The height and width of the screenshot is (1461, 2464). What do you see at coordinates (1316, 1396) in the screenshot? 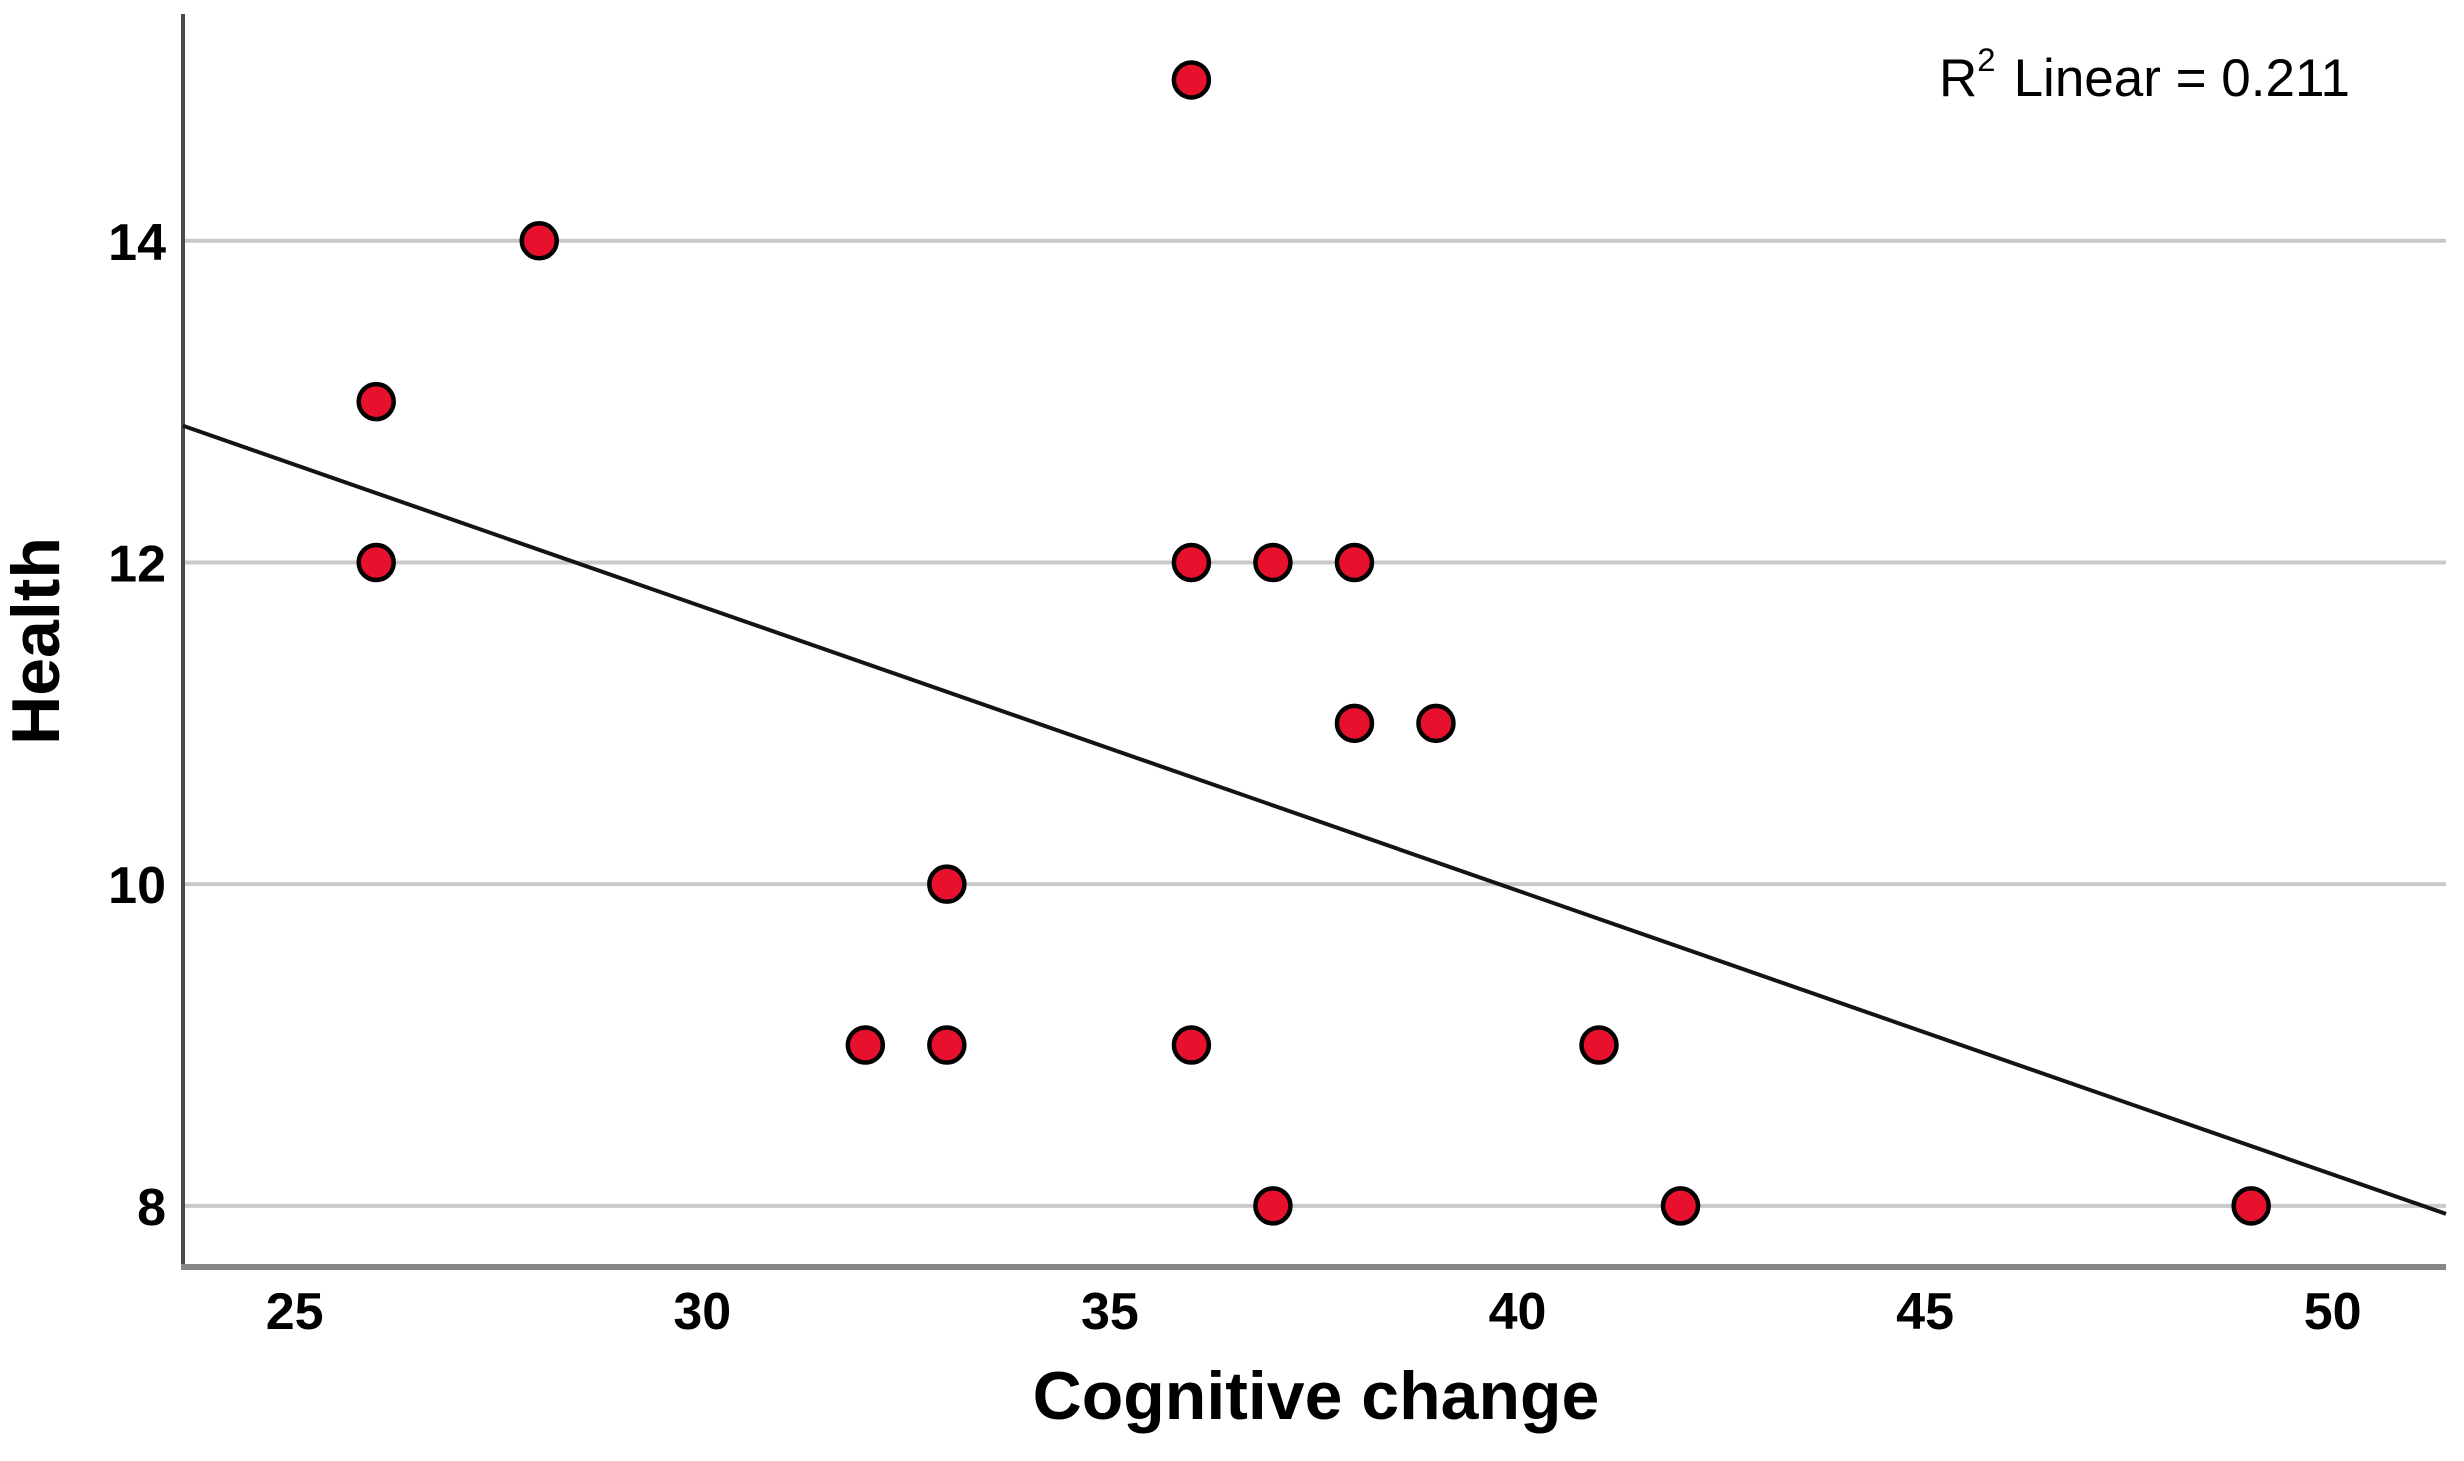
I see `x-axis-title: Cognitive change` at bounding box center [1316, 1396].